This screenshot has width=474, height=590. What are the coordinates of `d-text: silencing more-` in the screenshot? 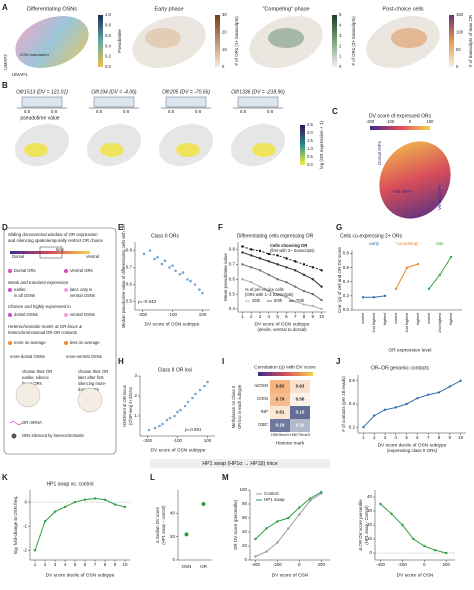 It's located at (92, 383).